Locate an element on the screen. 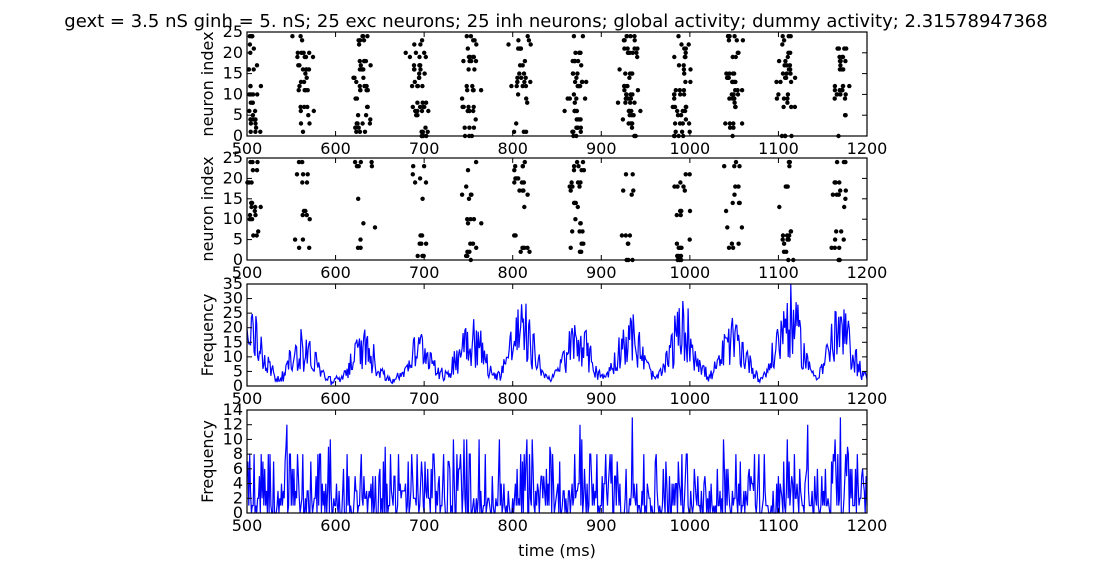 This screenshot has height=570, width=1114. x-axis: 500 600 700 800 900 1000 1100 1200 is located at coordinates (559, 472).